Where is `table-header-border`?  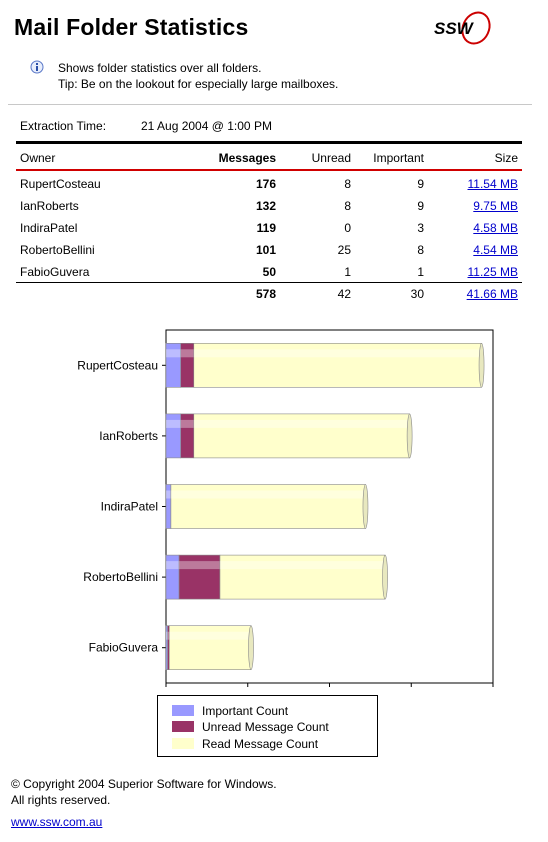 table-header-border is located at coordinates (269, 170).